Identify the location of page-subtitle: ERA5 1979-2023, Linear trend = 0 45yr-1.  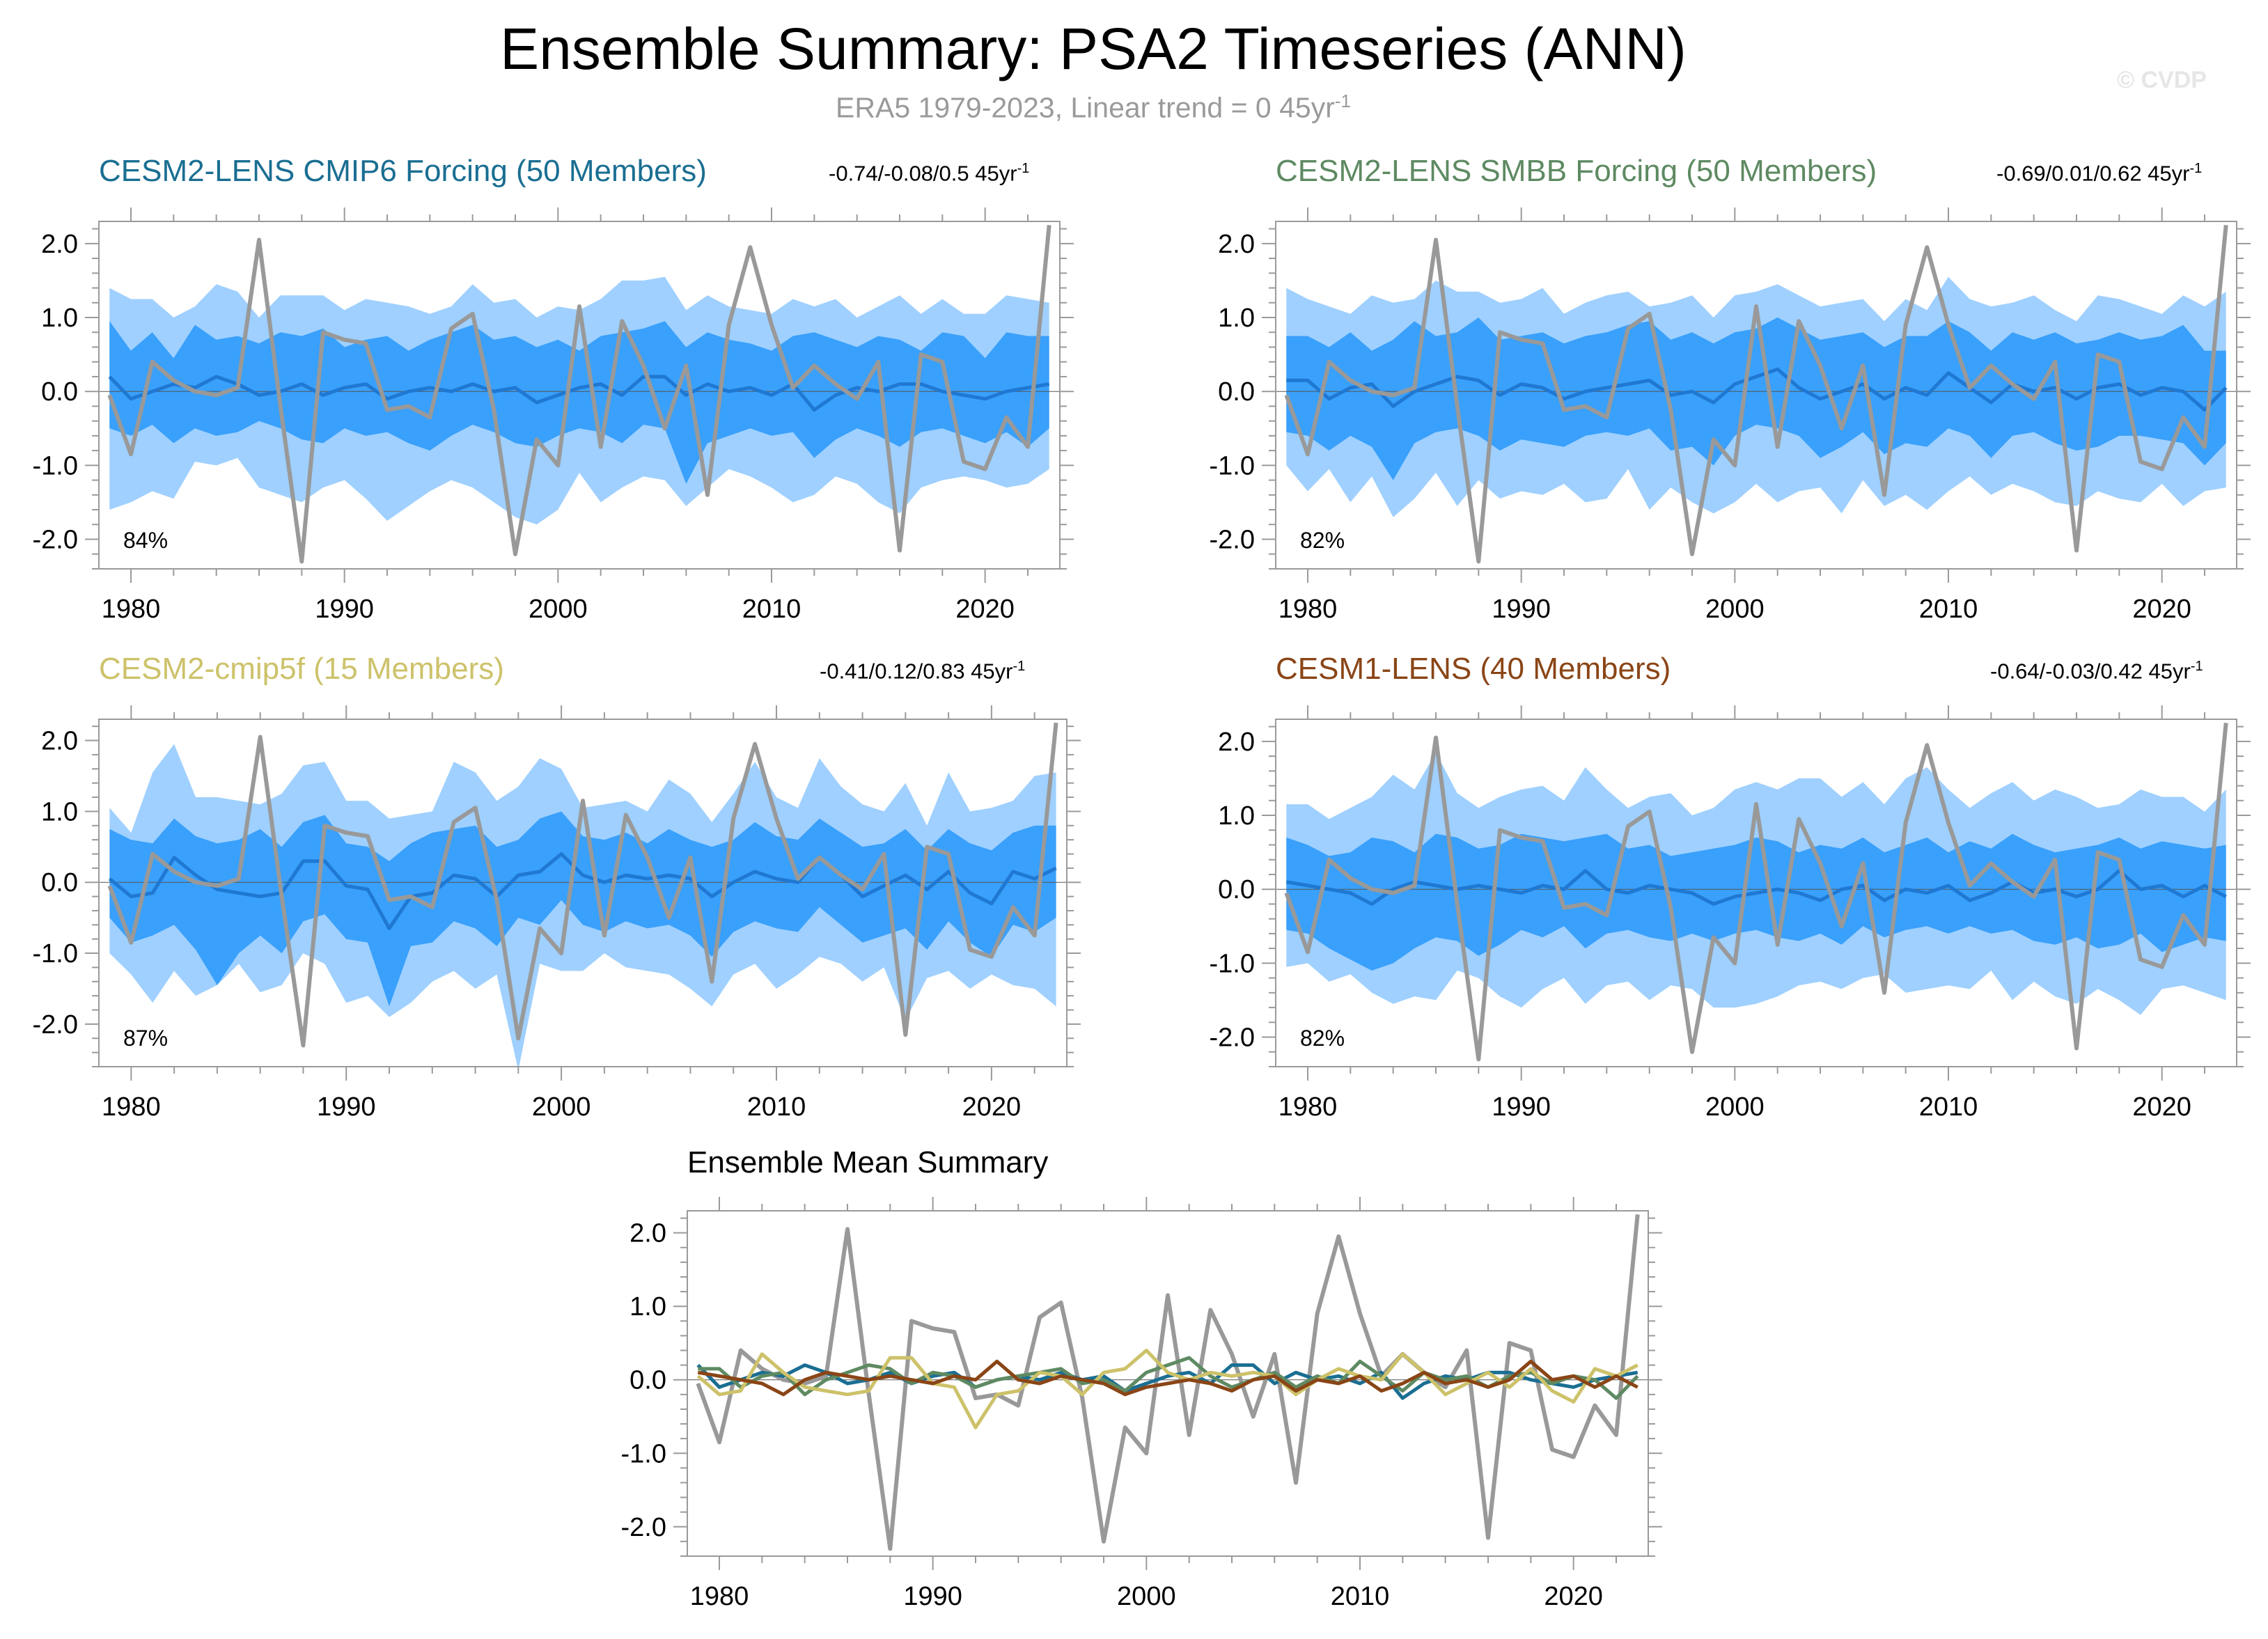
(1093, 108).